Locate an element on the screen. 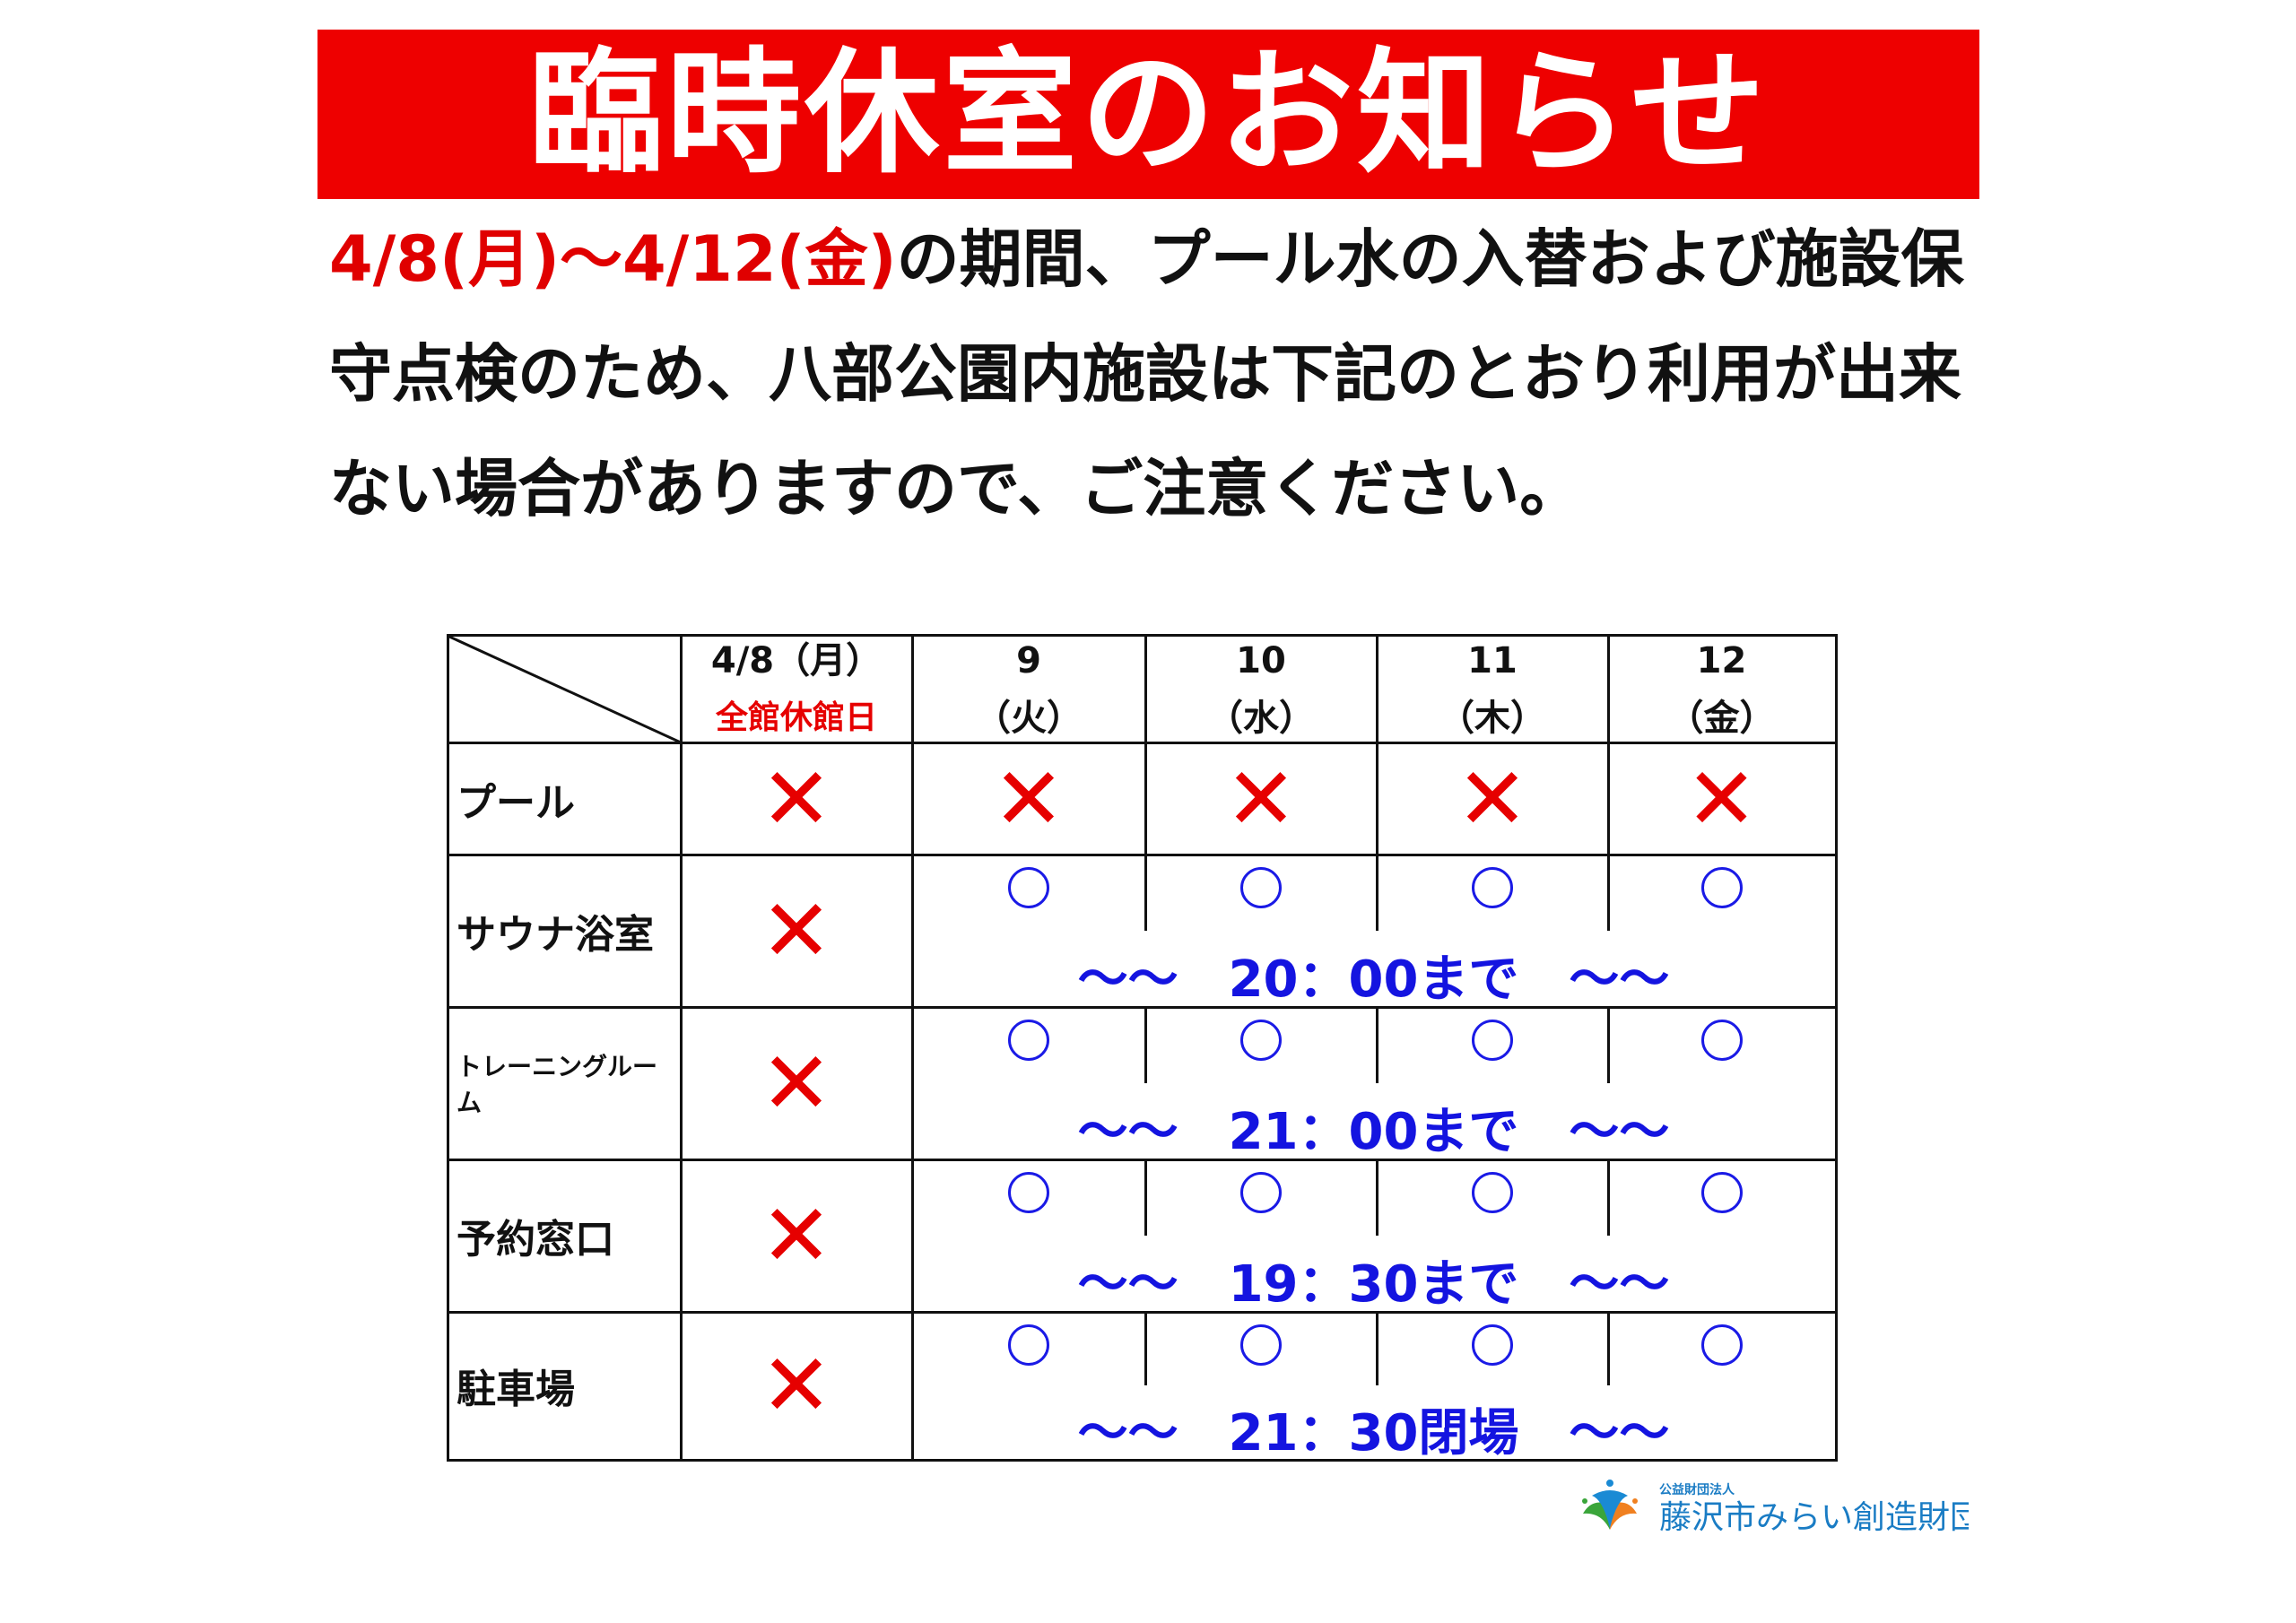  header-date: 10 is located at coordinates (1261, 660).